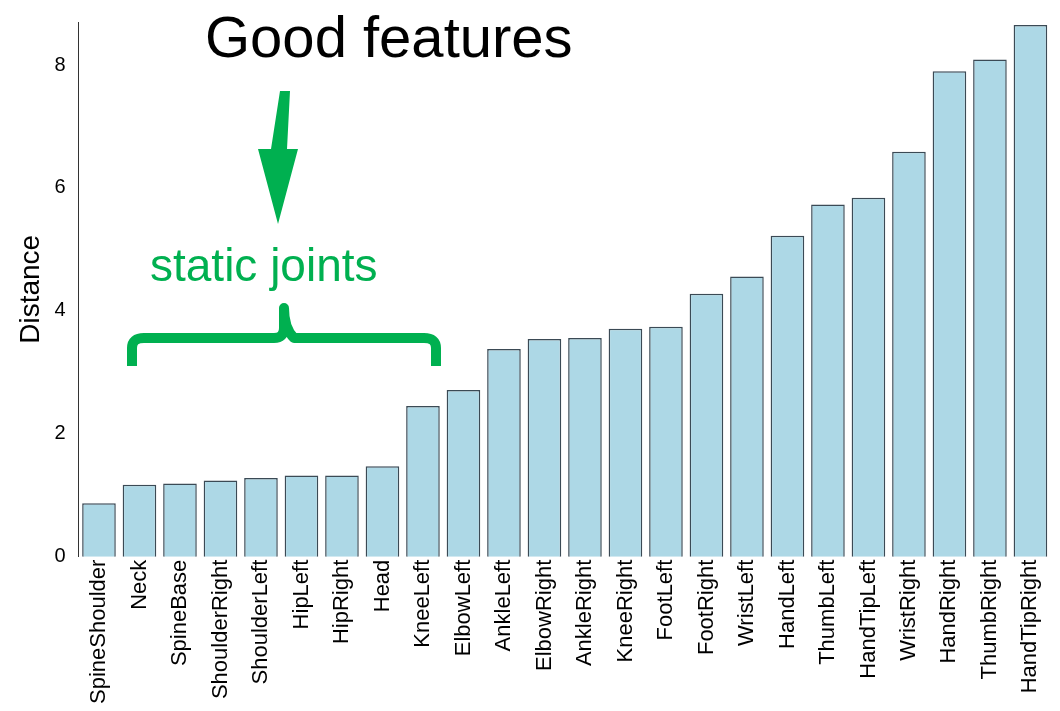 This screenshot has width=1060, height=711. What do you see at coordinates (746, 603) in the screenshot?
I see `x-tick-label: WristLeft` at bounding box center [746, 603].